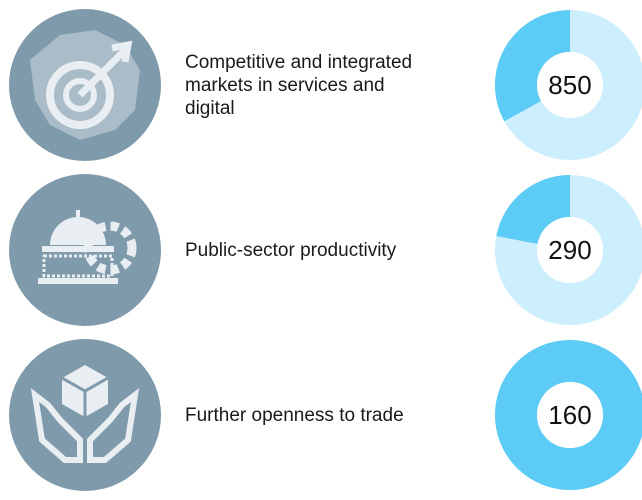 This screenshot has height=500, width=642. I want to click on icon-markets, so click(85, 85).